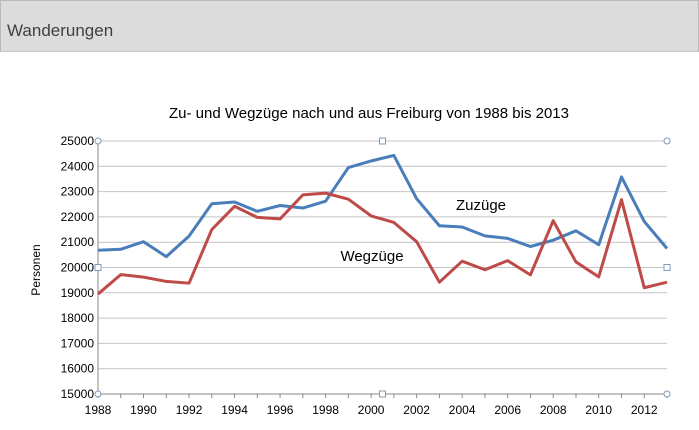  What do you see at coordinates (78, 166) in the screenshot?
I see `y-tick-label-24000: 24000` at bounding box center [78, 166].